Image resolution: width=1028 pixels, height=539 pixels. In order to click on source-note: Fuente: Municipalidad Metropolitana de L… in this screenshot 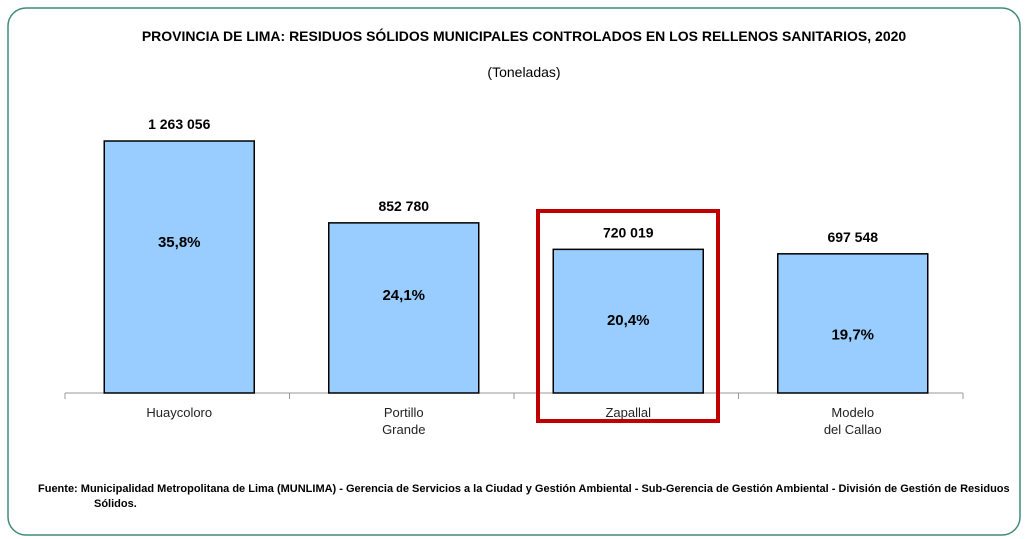, I will do `click(524, 496)`.